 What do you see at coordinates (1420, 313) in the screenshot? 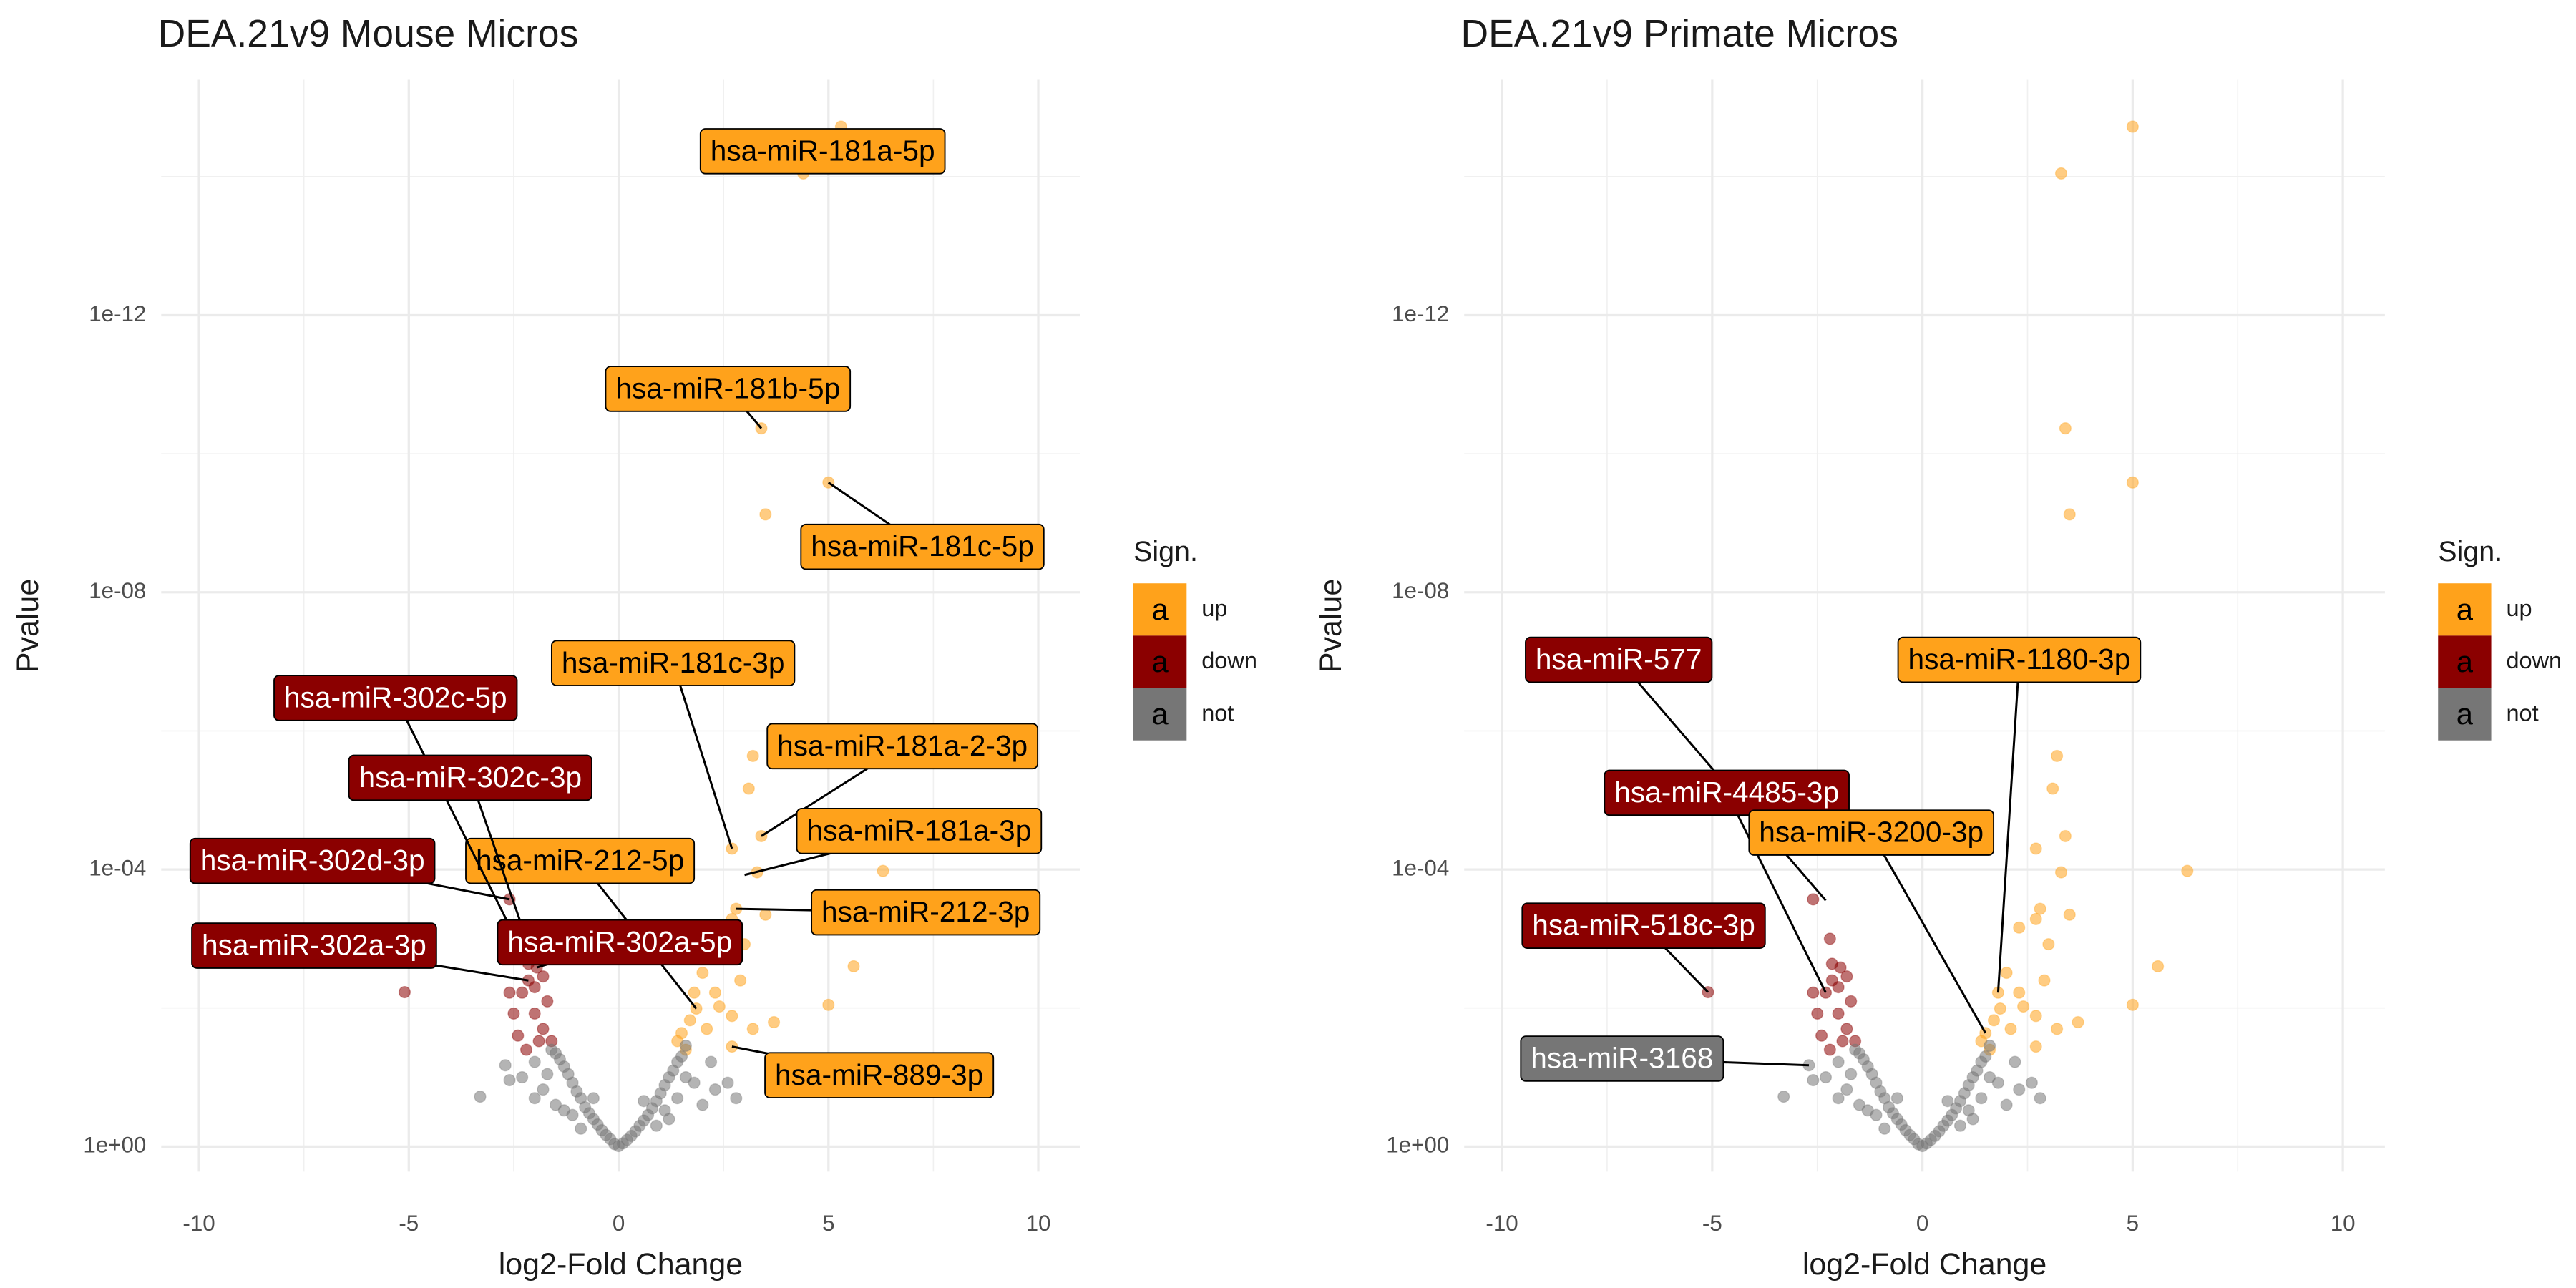
I see `y-tick-label: 1e-12` at bounding box center [1420, 313].